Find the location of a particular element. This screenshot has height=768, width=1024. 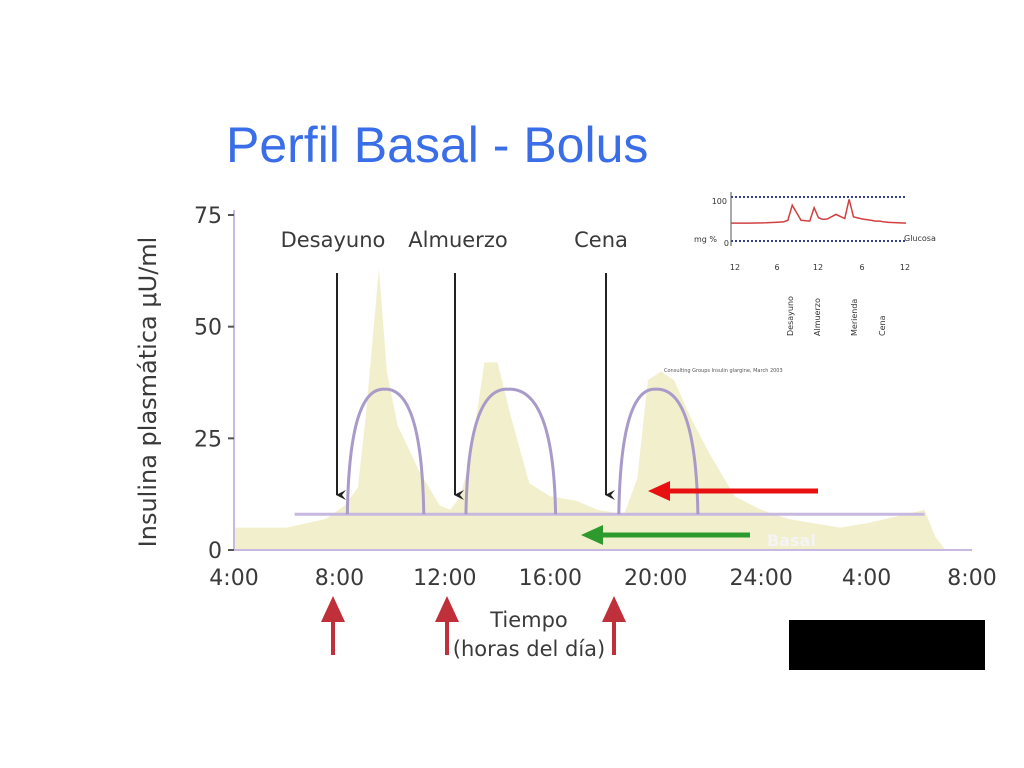

meal-label: Desayuno is located at coordinates (333, 240).